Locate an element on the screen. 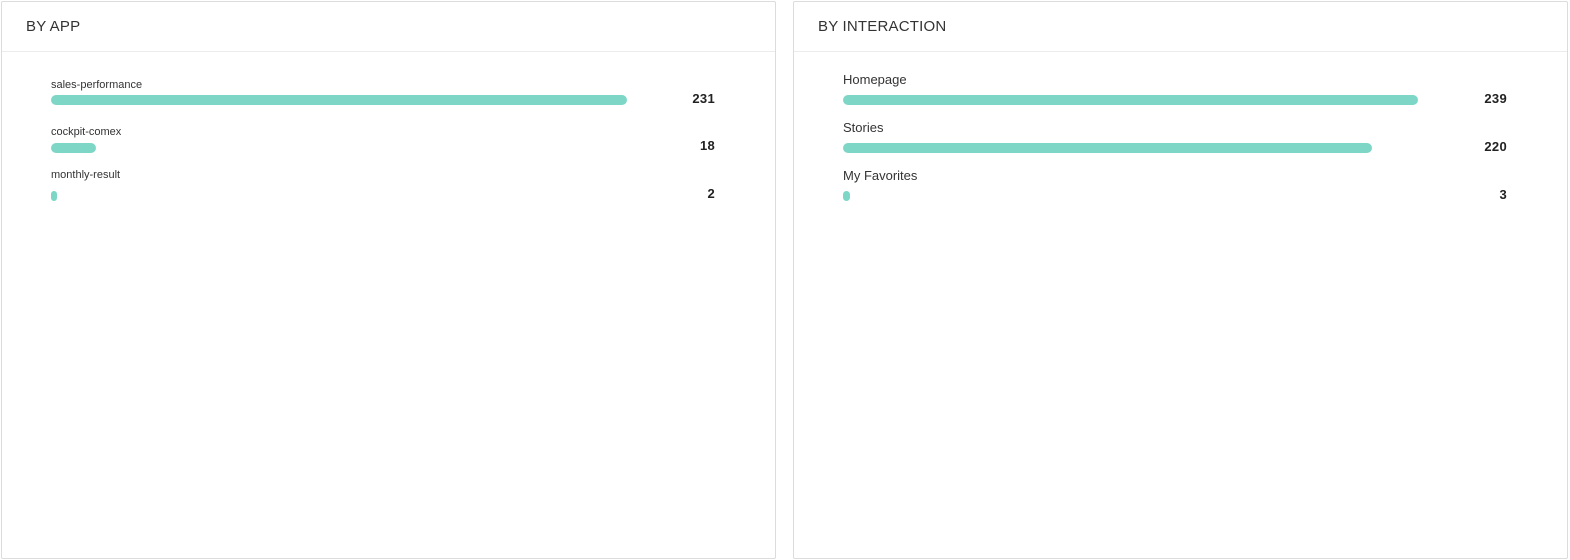 The height and width of the screenshot is (560, 1570). bar-value: 2 is located at coordinates (711, 193).